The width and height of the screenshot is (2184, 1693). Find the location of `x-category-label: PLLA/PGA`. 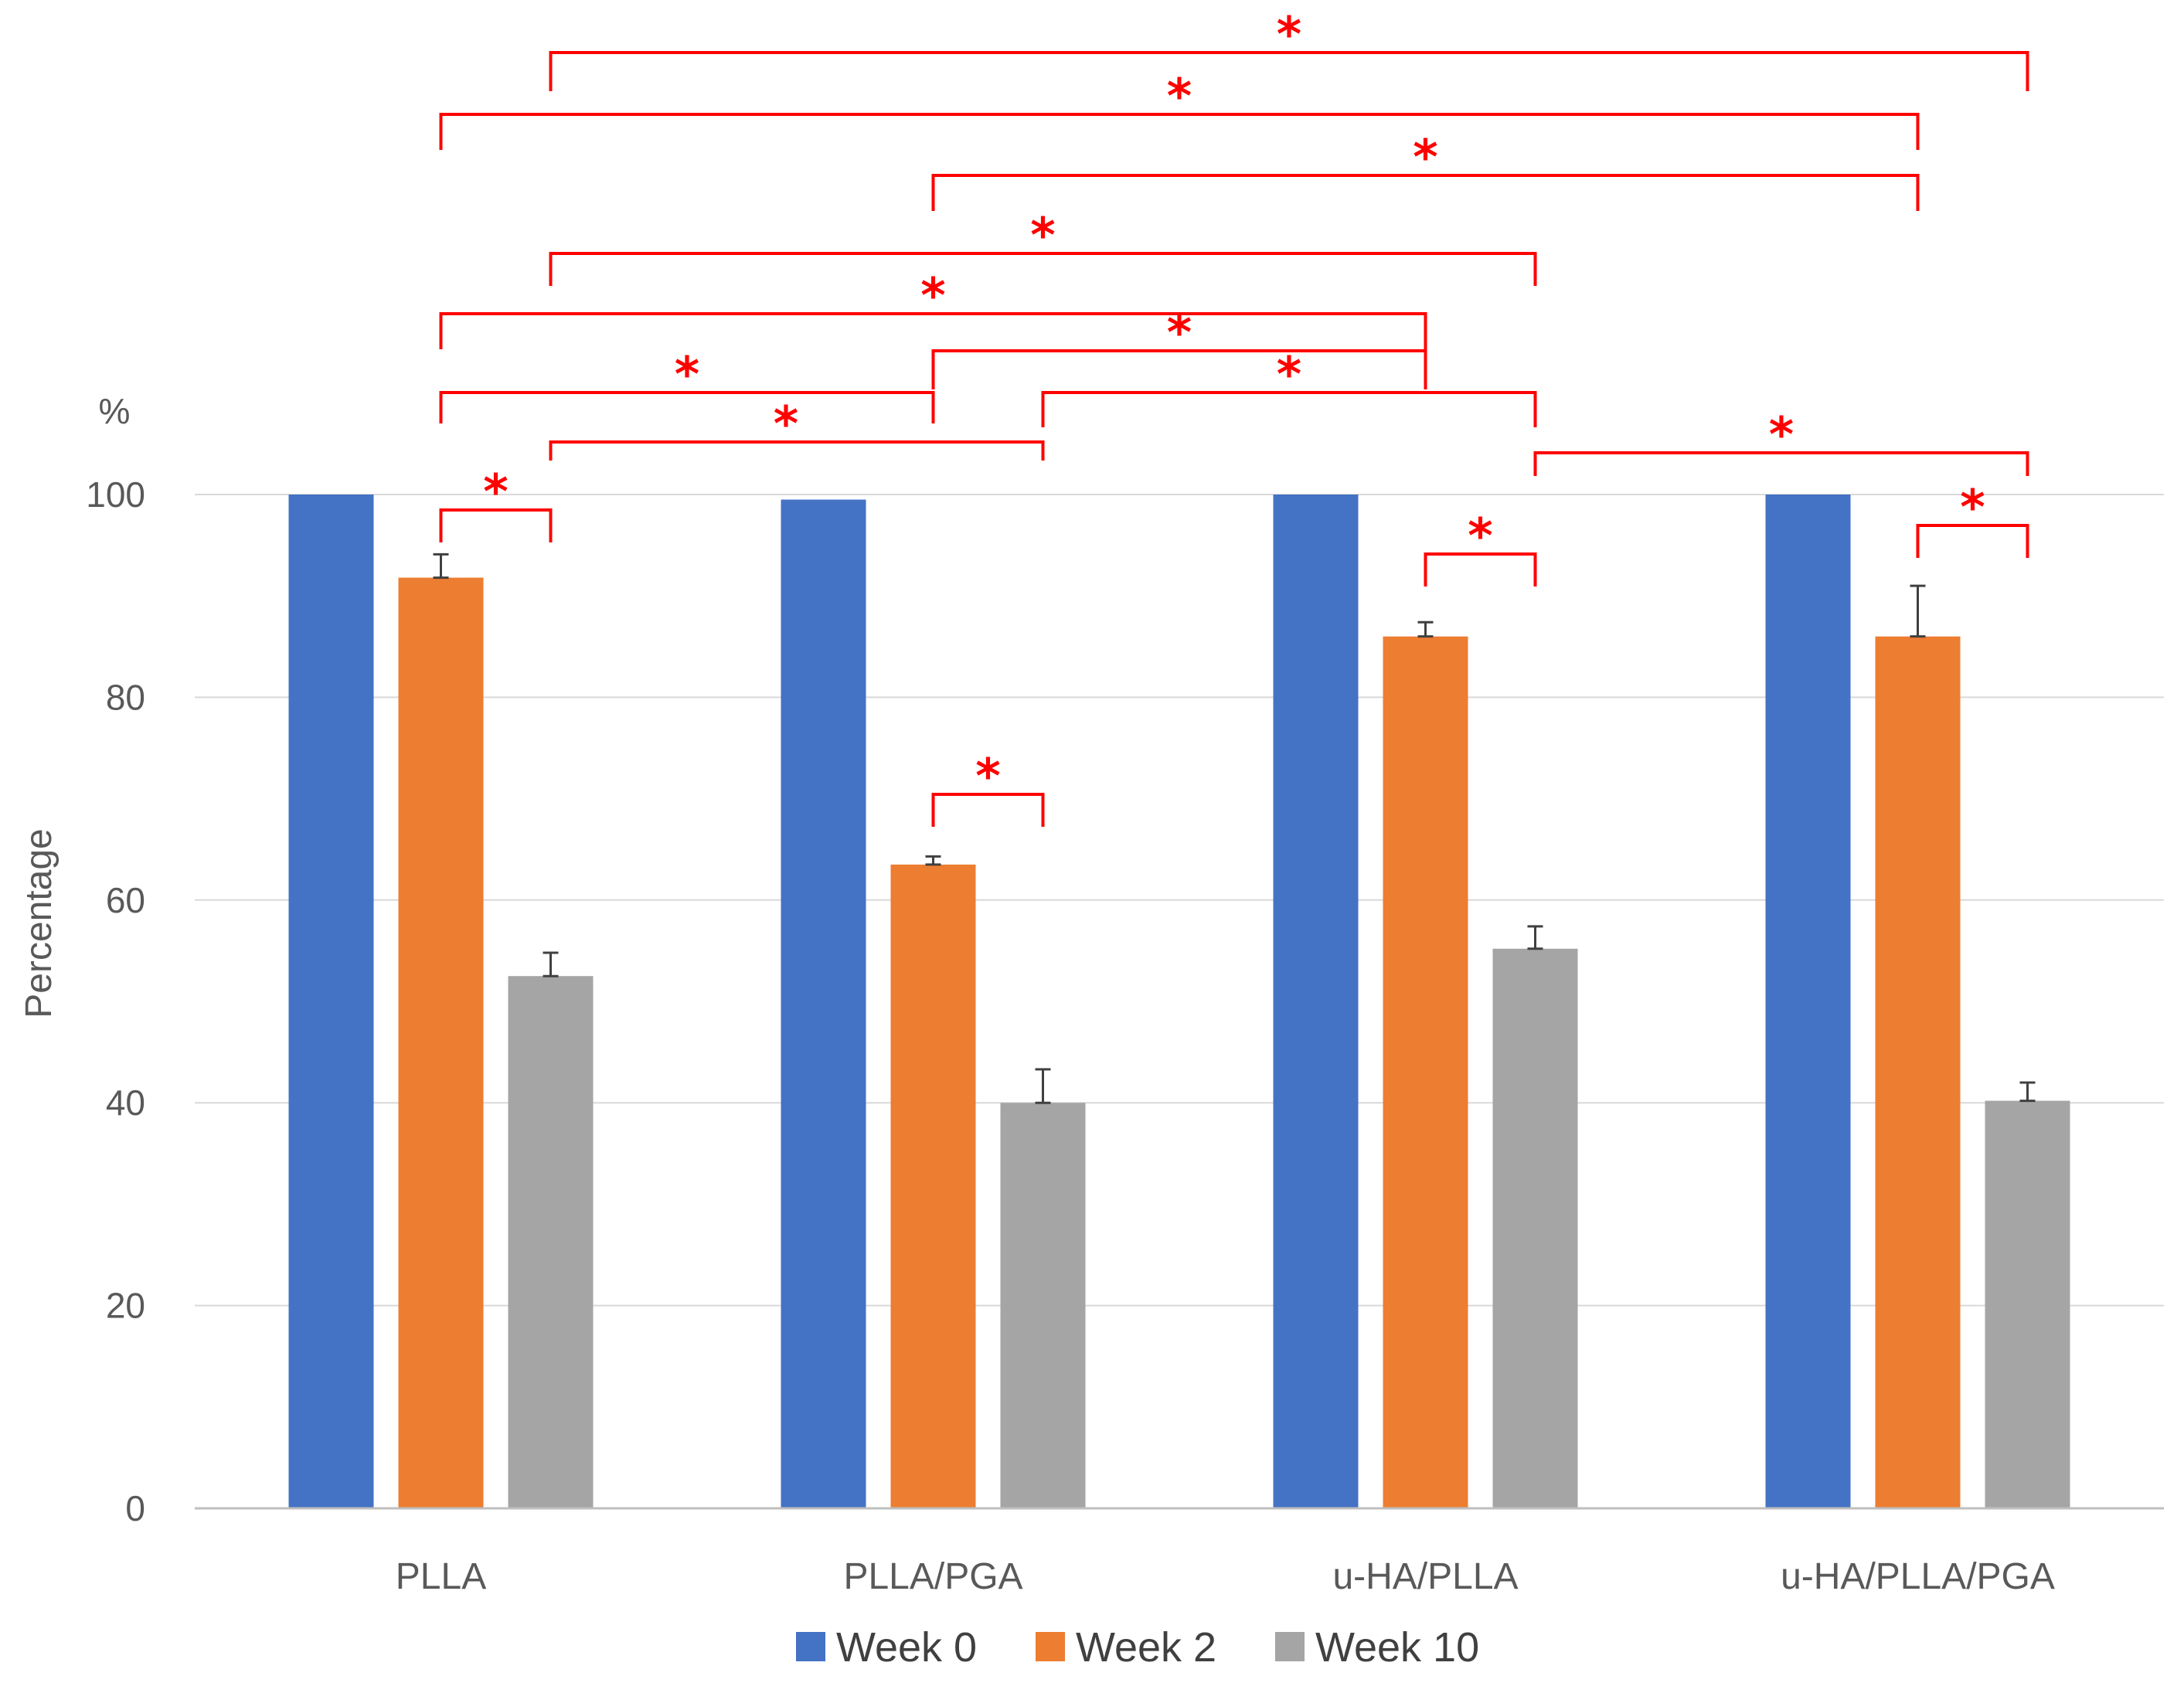

x-category-label: PLLA/PGA is located at coordinates (933, 1577).